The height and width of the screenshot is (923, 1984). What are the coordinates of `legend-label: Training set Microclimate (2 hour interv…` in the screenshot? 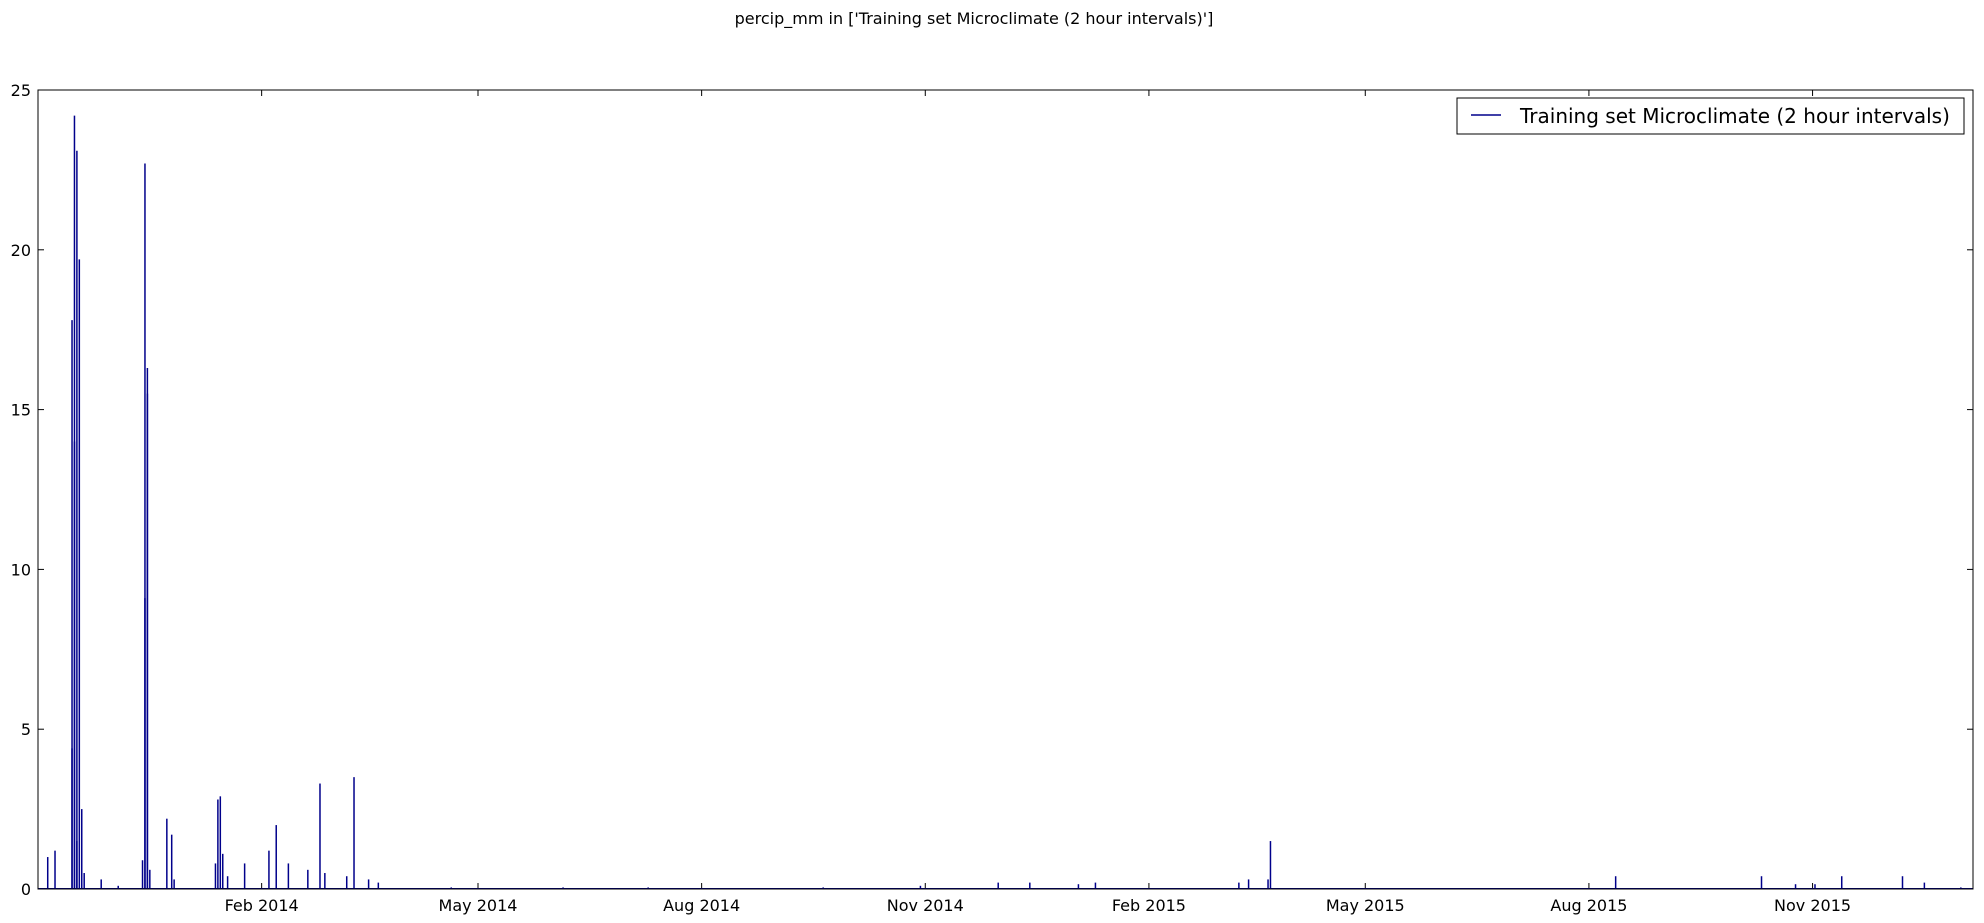 It's located at (1734, 116).